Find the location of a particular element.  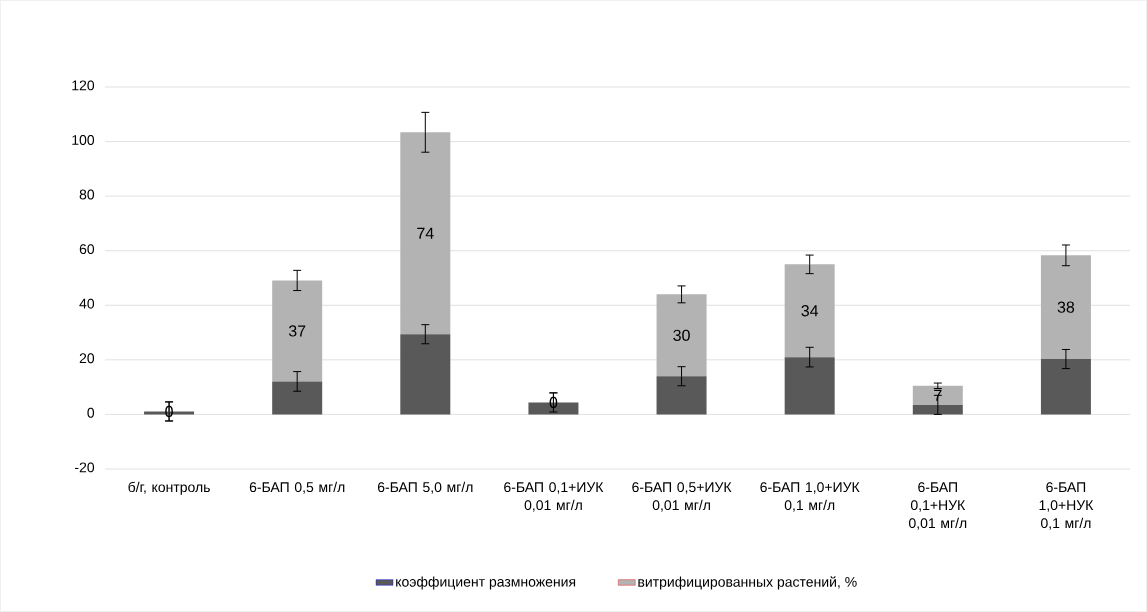

y-tick-label: 80 is located at coordinates (87, 194).